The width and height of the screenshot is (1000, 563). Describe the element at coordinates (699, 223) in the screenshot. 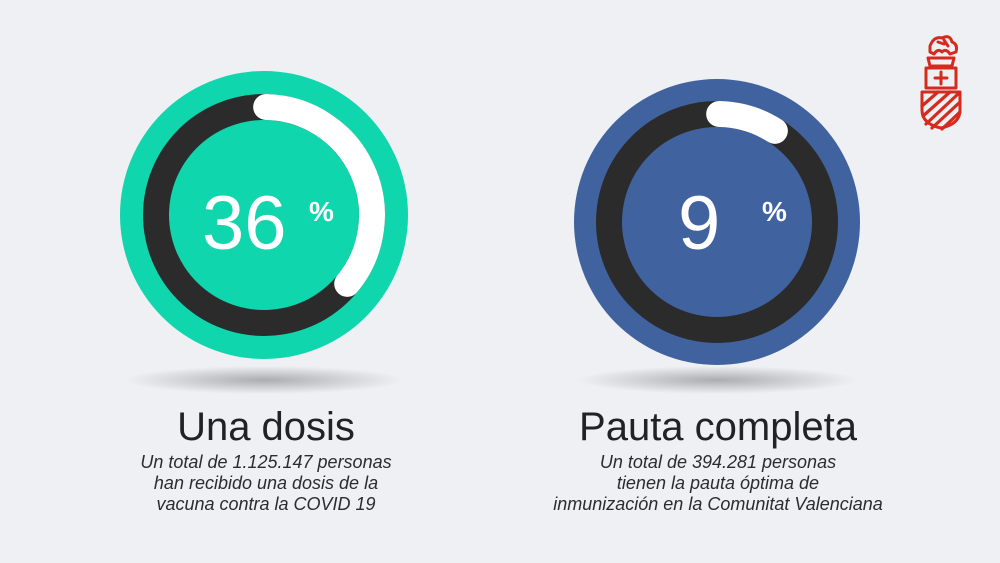

I see `gauge-value: 9` at that location.